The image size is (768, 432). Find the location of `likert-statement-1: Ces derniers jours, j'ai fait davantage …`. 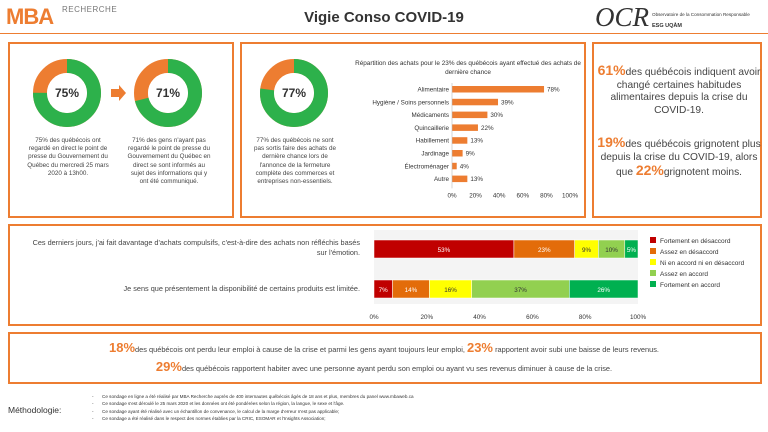

likert-statement-1: Ces derniers jours, j'ai fait davantage … is located at coordinates (196, 247).